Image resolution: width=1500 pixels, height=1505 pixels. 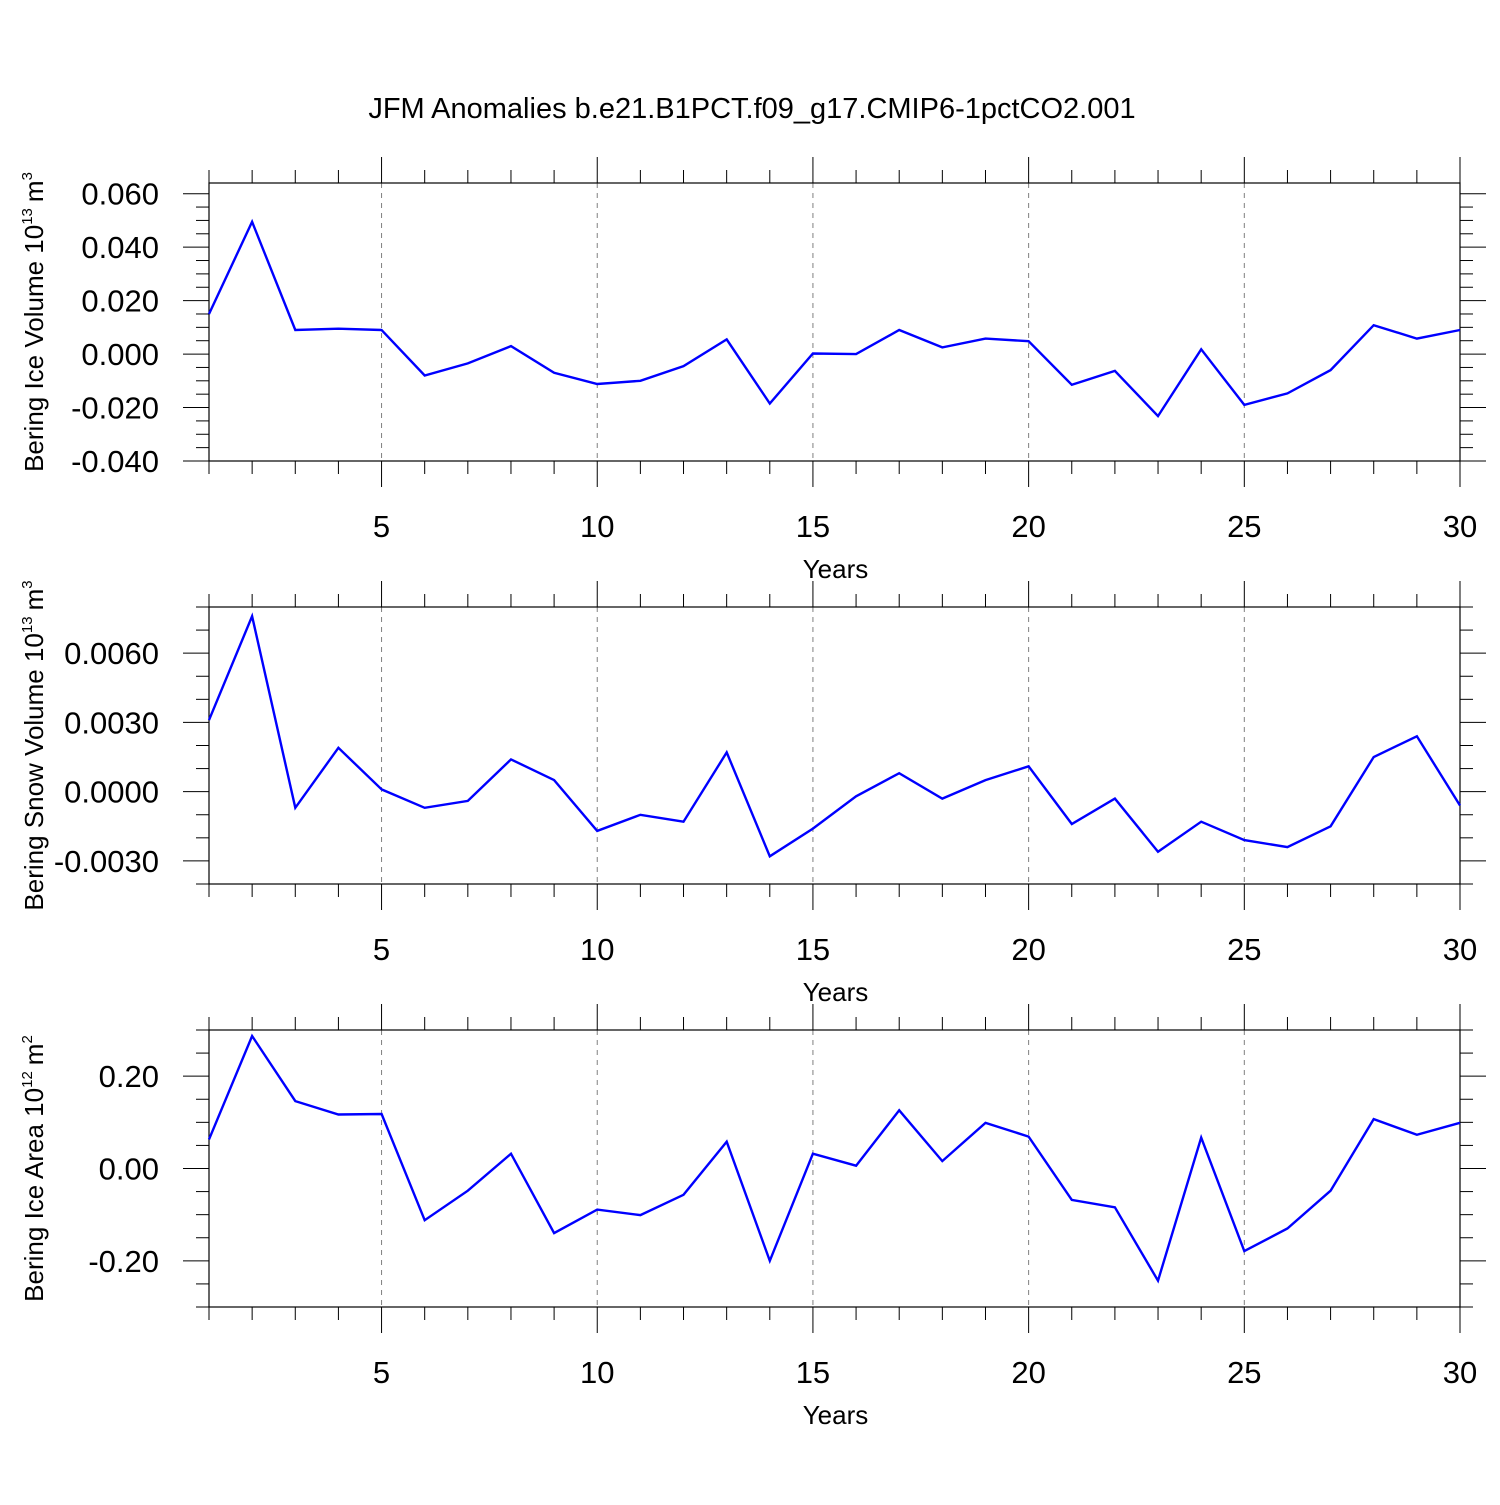 I want to click on y-tick-label: 0.020, so click(x=120, y=301).